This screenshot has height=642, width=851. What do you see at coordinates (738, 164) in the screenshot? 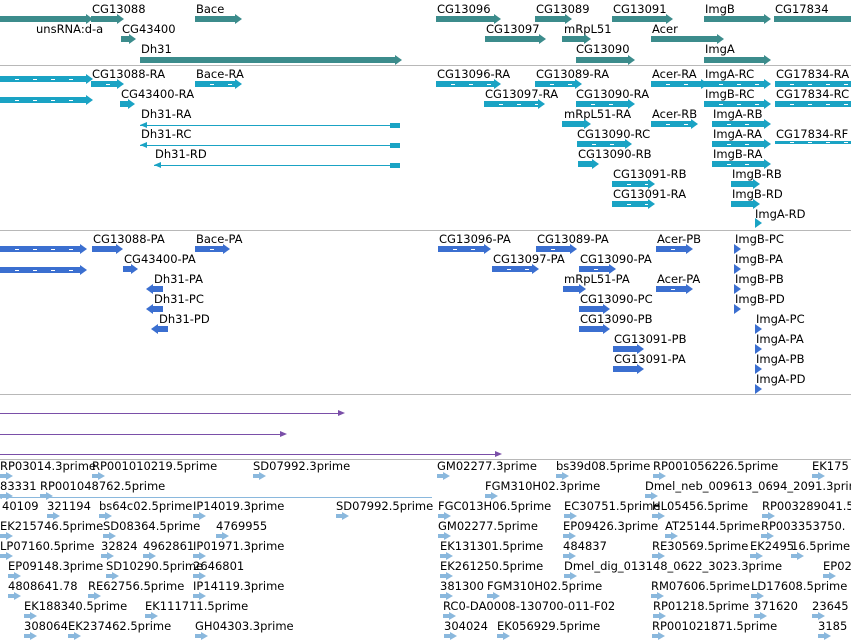
I see `transcripts-feature-imgb-ra-glyph-bar` at bounding box center [738, 164].